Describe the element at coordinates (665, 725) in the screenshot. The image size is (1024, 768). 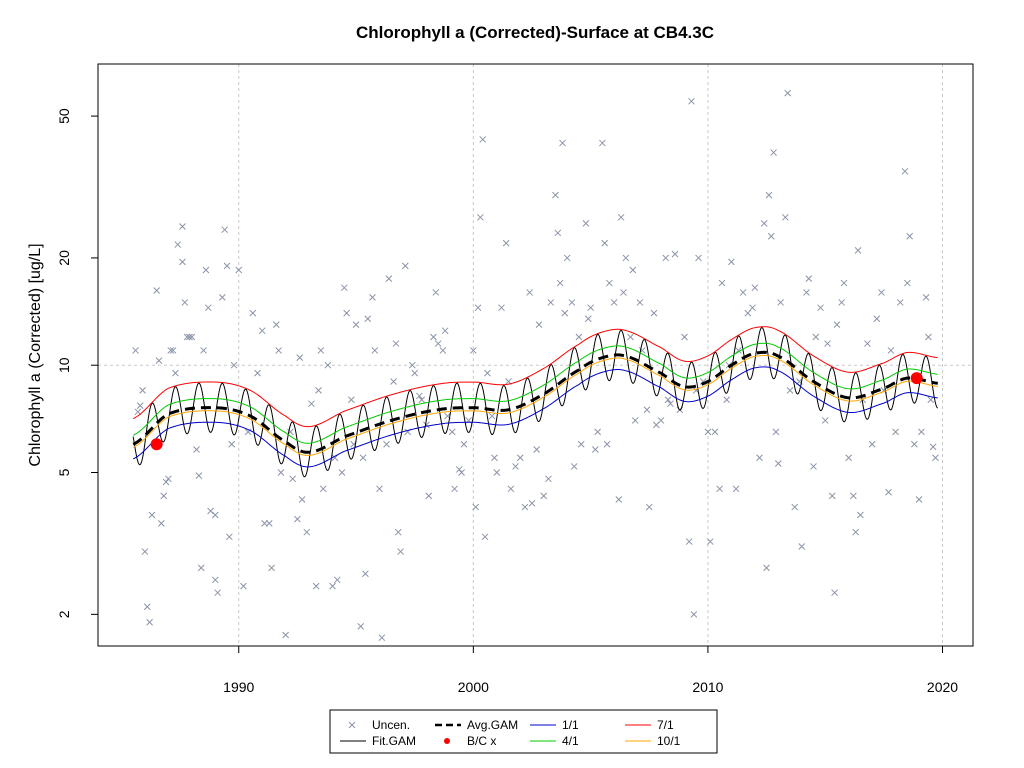
I see `legend-label: 7/1` at that location.